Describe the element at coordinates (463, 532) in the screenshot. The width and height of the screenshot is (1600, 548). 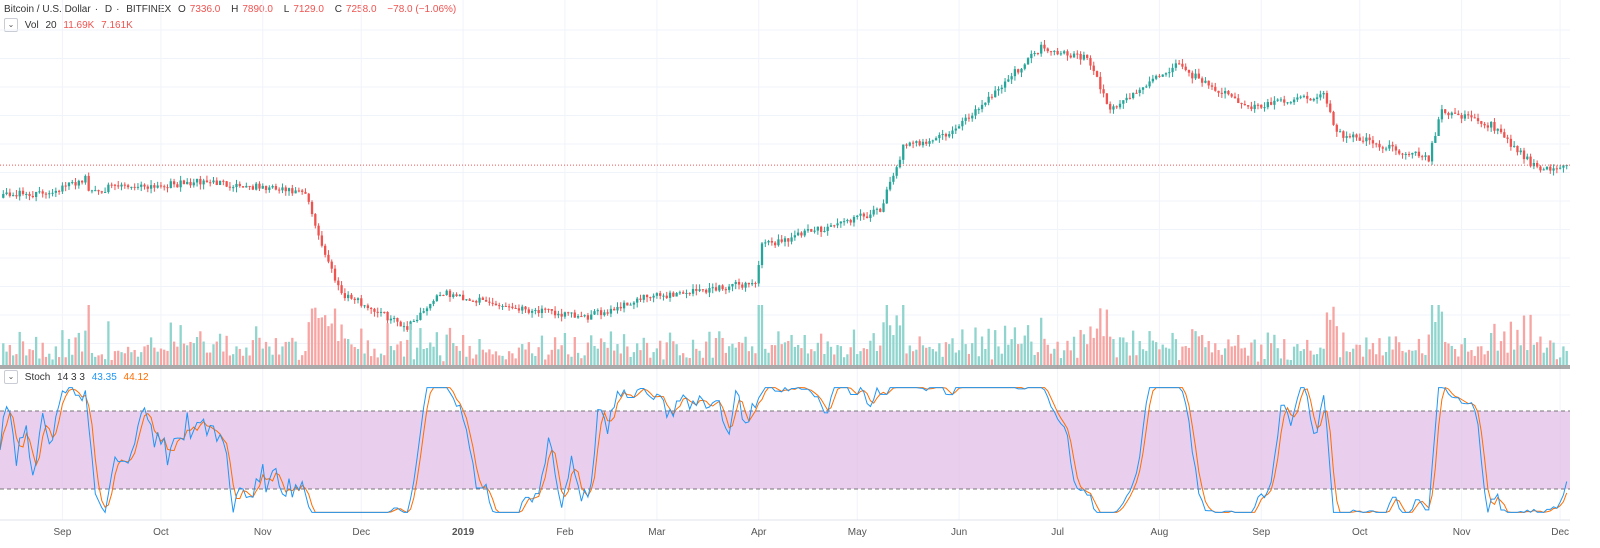
I see `x-tick-label: 2019` at that location.